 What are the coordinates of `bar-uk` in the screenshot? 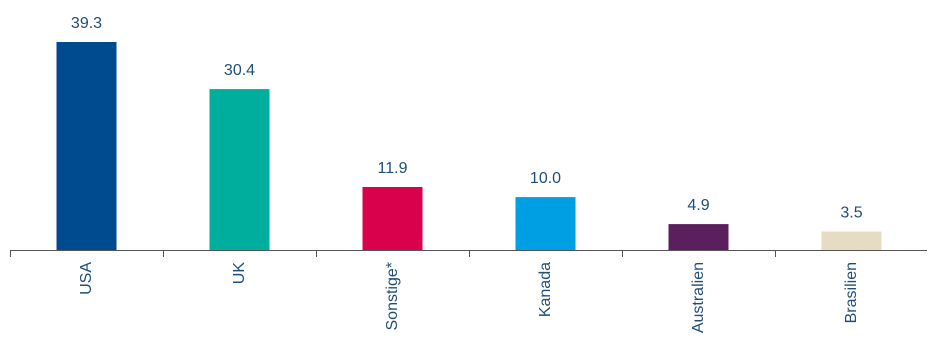 It's located at (239, 169).